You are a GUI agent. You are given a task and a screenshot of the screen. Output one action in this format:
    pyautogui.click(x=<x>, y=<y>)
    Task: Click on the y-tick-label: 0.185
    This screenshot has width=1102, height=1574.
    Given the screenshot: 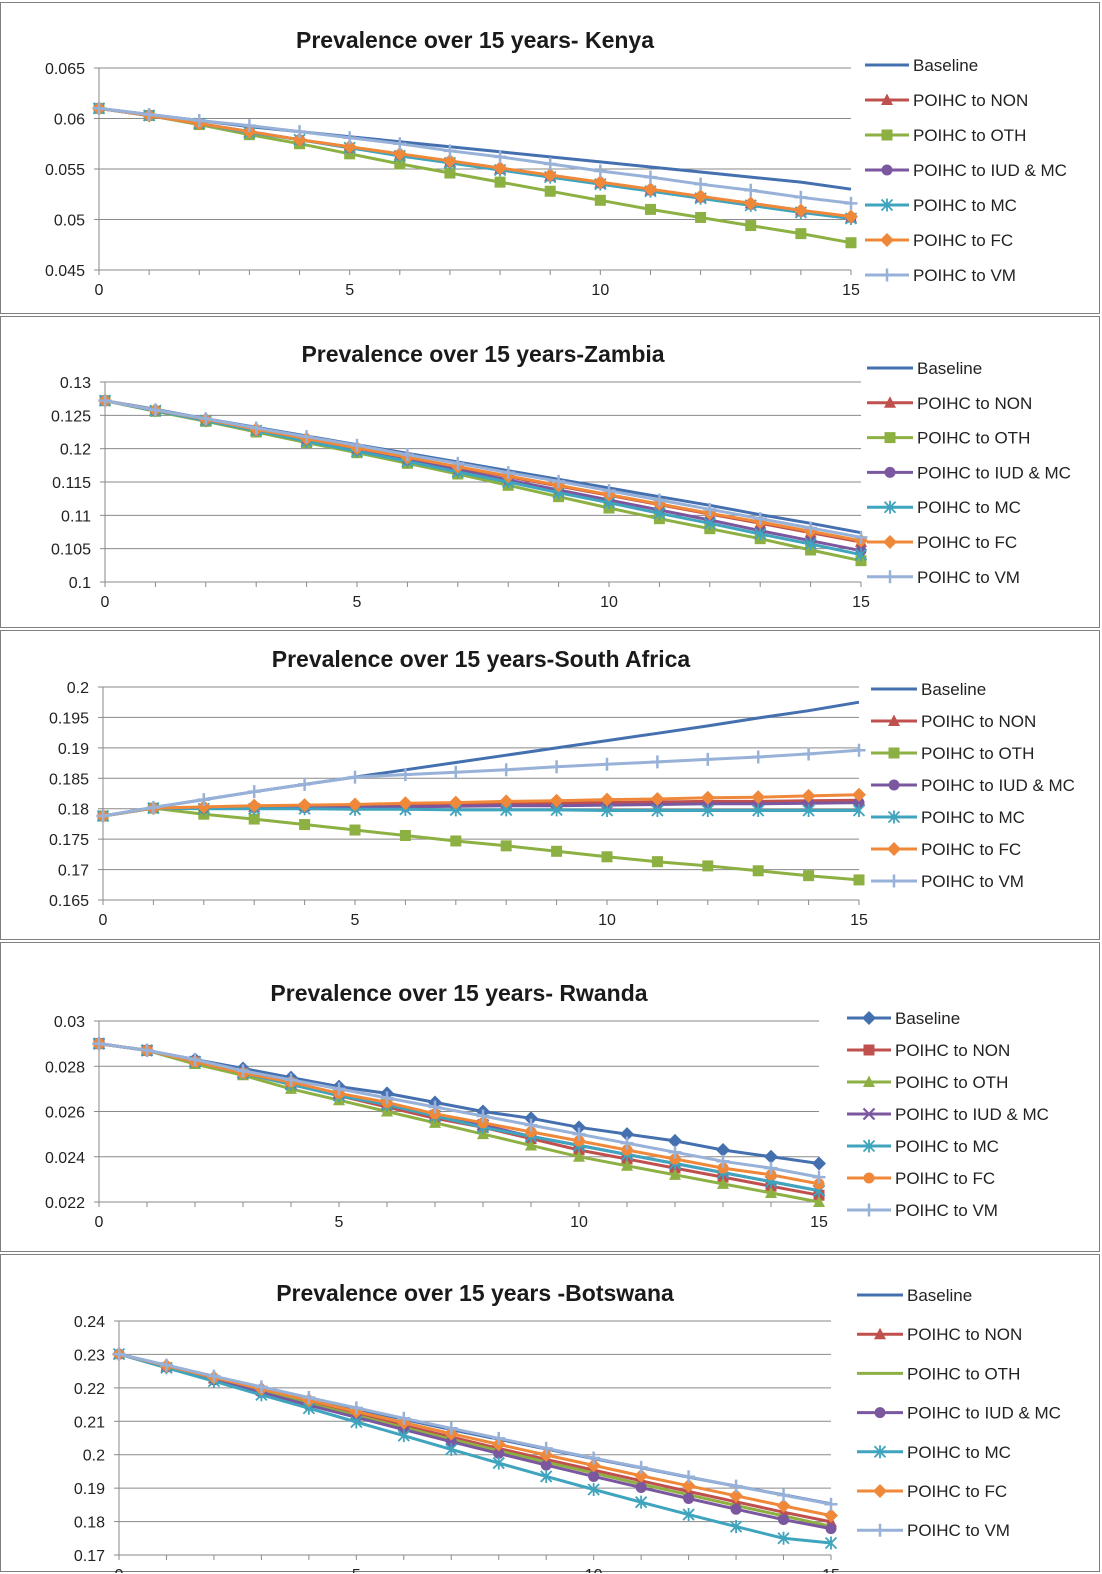 What is the action you would take?
    pyautogui.click(x=69, y=779)
    